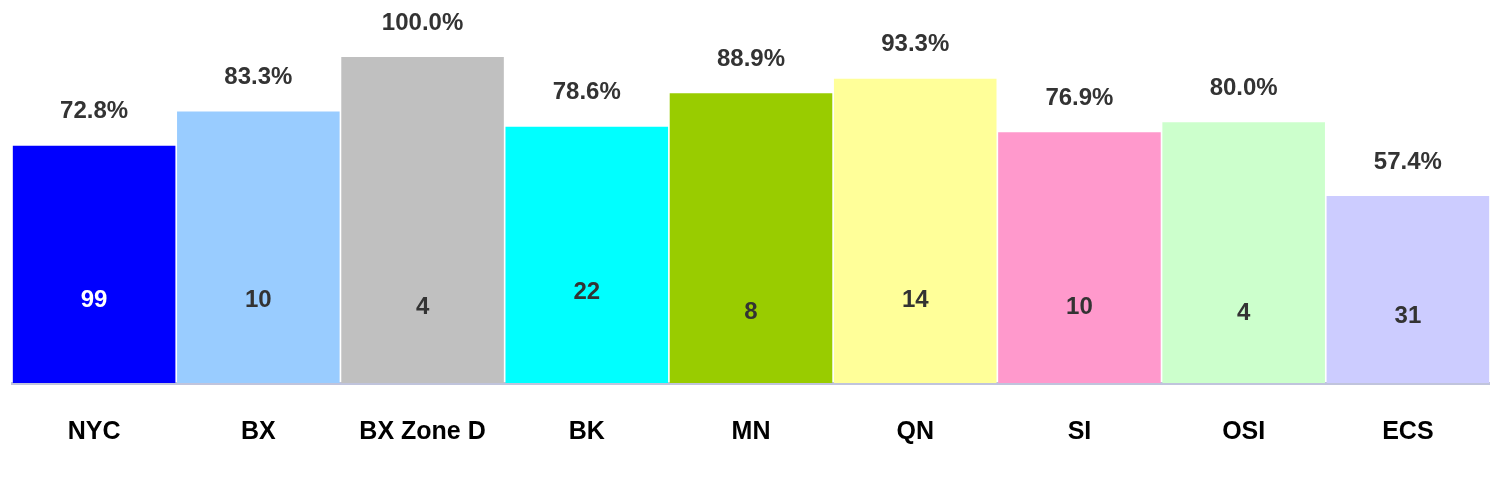 This screenshot has width=1490, height=481. What do you see at coordinates (1244, 429) in the screenshot?
I see `x-tick-label: OSI` at bounding box center [1244, 429].